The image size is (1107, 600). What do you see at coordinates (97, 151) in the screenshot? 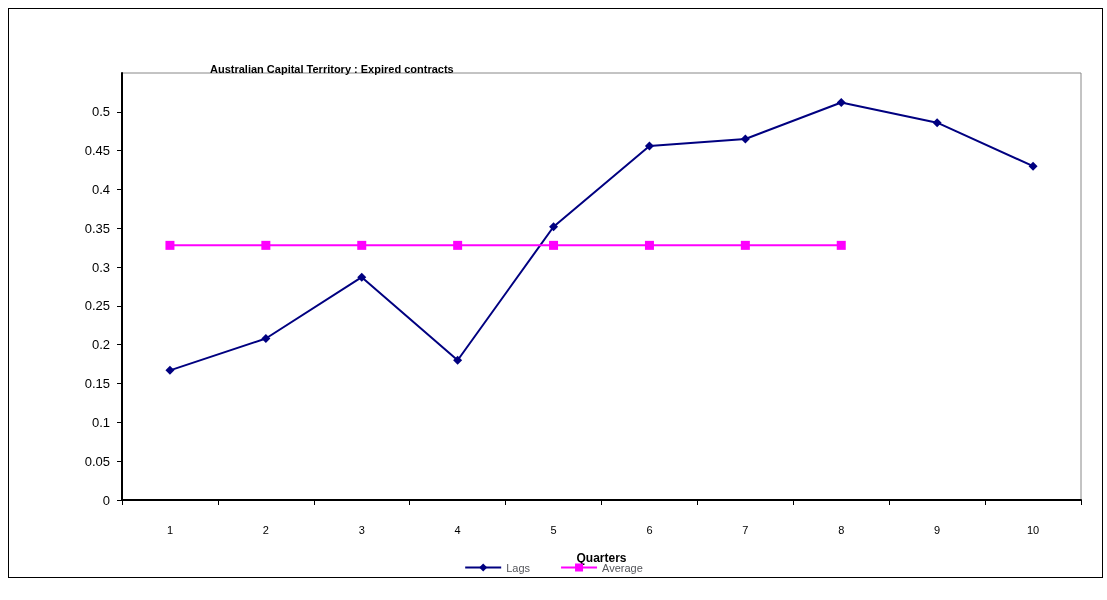
I see `y-tick-label: 0.45` at bounding box center [97, 151].